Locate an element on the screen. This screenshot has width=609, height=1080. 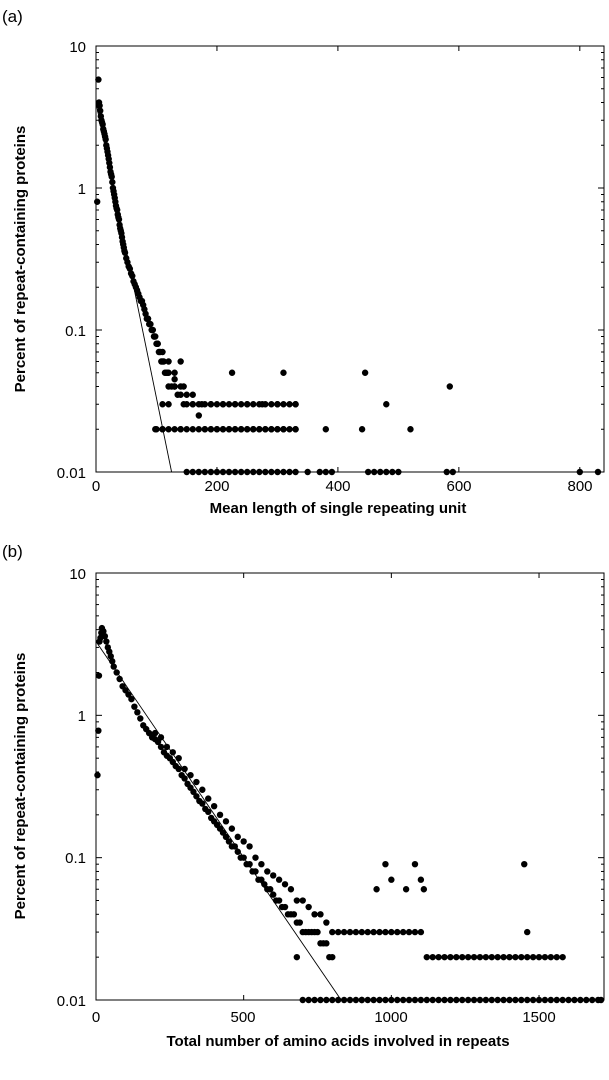
panel-b-label: (b) is located at coordinates (12, 551).